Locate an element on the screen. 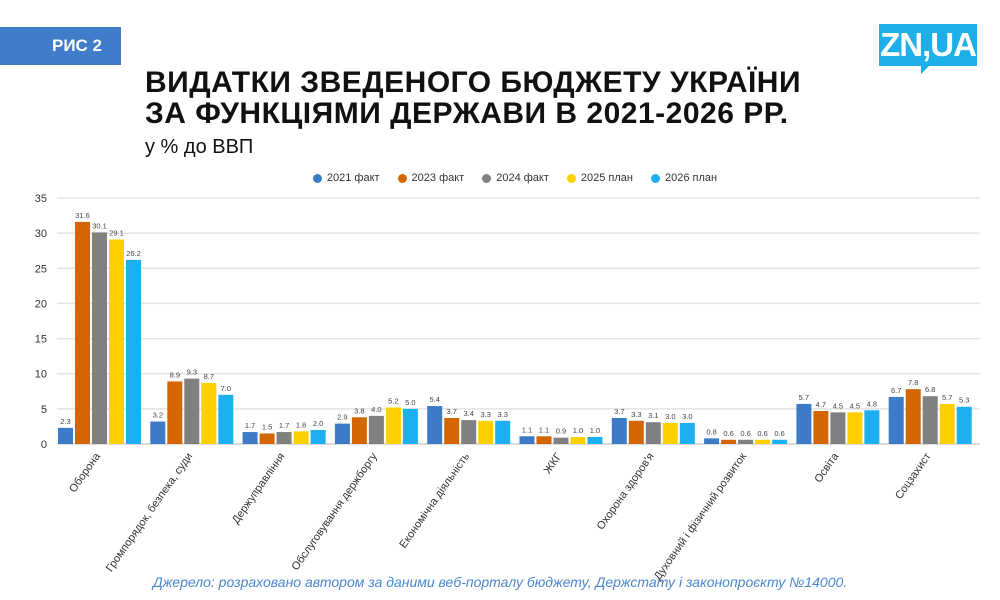  data-label: 3.7 is located at coordinates (451, 411).